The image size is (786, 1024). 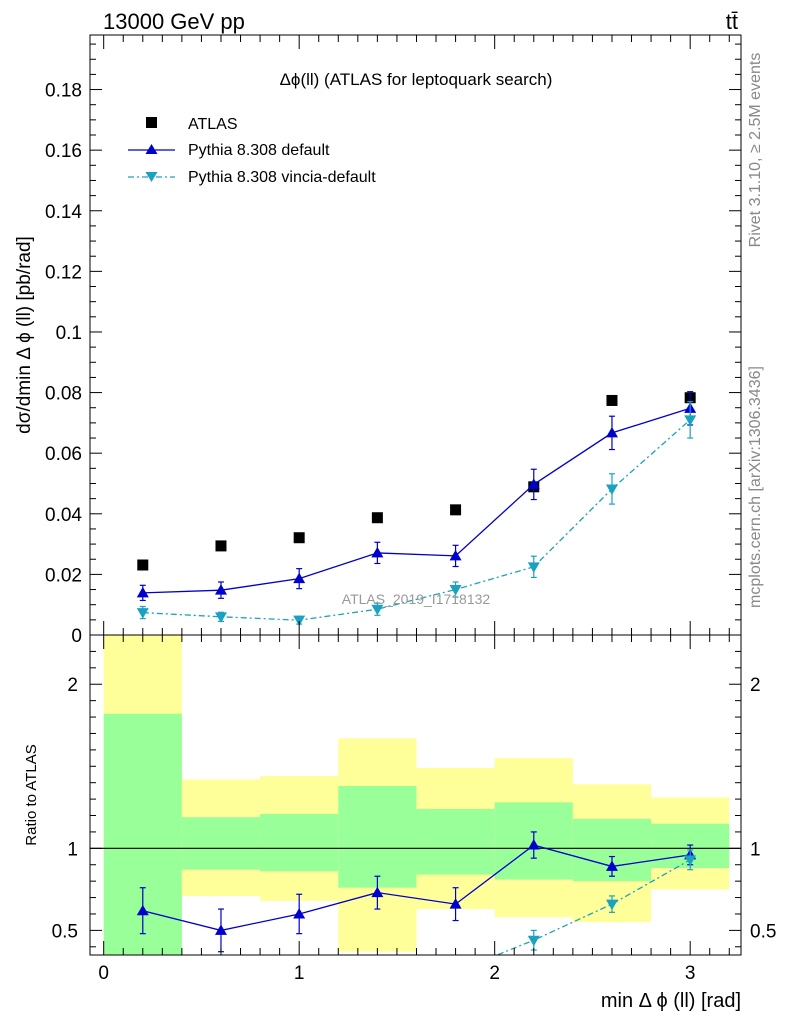 I want to click on x-tick-label: 3, so click(x=690, y=973).